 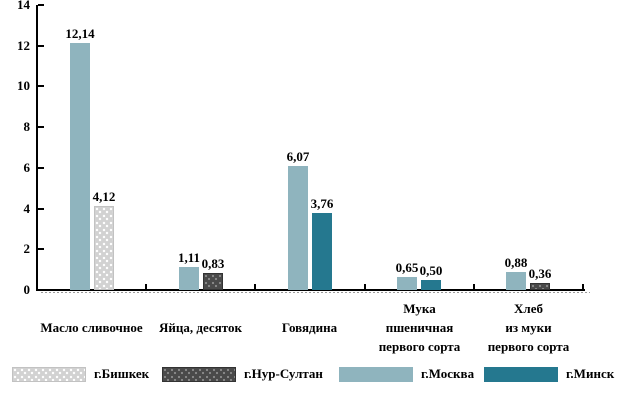 What do you see at coordinates (448, 373) in the screenshot?
I see `legend-label: г.Москва` at bounding box center [448, 373].